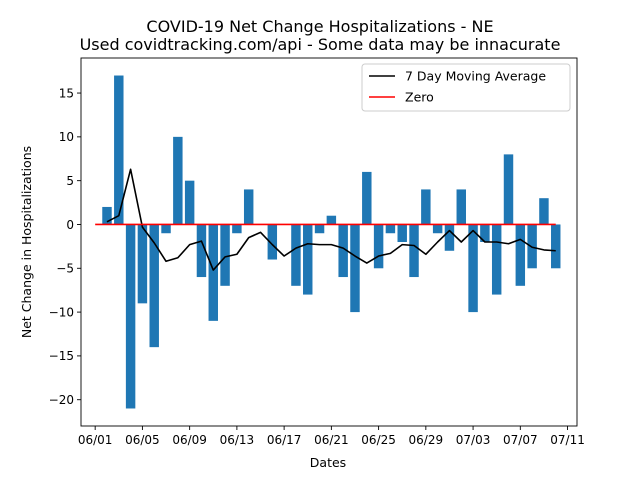 The height and width of the screenshot is (480, 640). I want to click on x-axis-label: Dates, so click(328, 462).